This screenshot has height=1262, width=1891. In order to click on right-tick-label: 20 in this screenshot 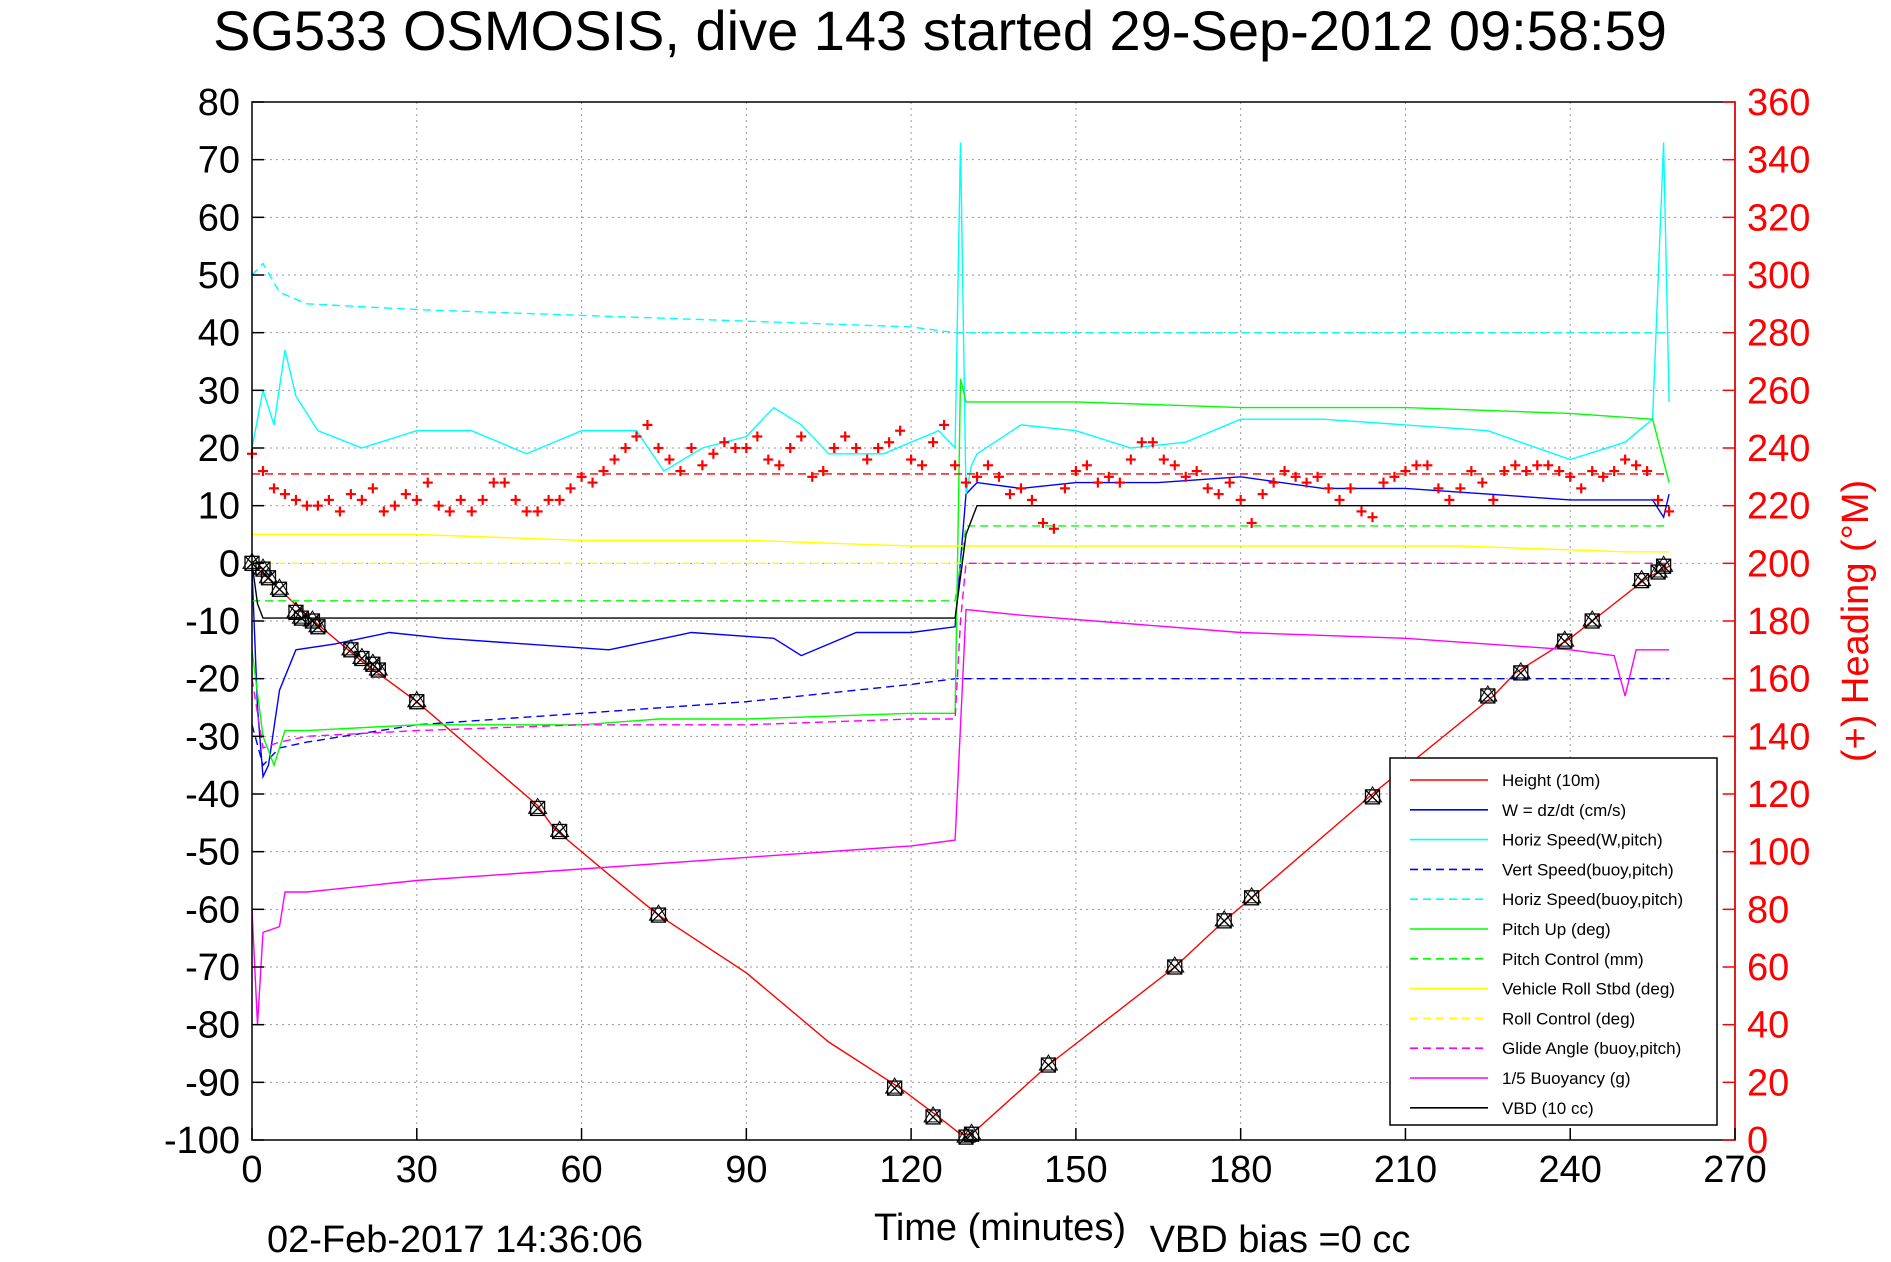, I will do `click(1768, 1083)`.